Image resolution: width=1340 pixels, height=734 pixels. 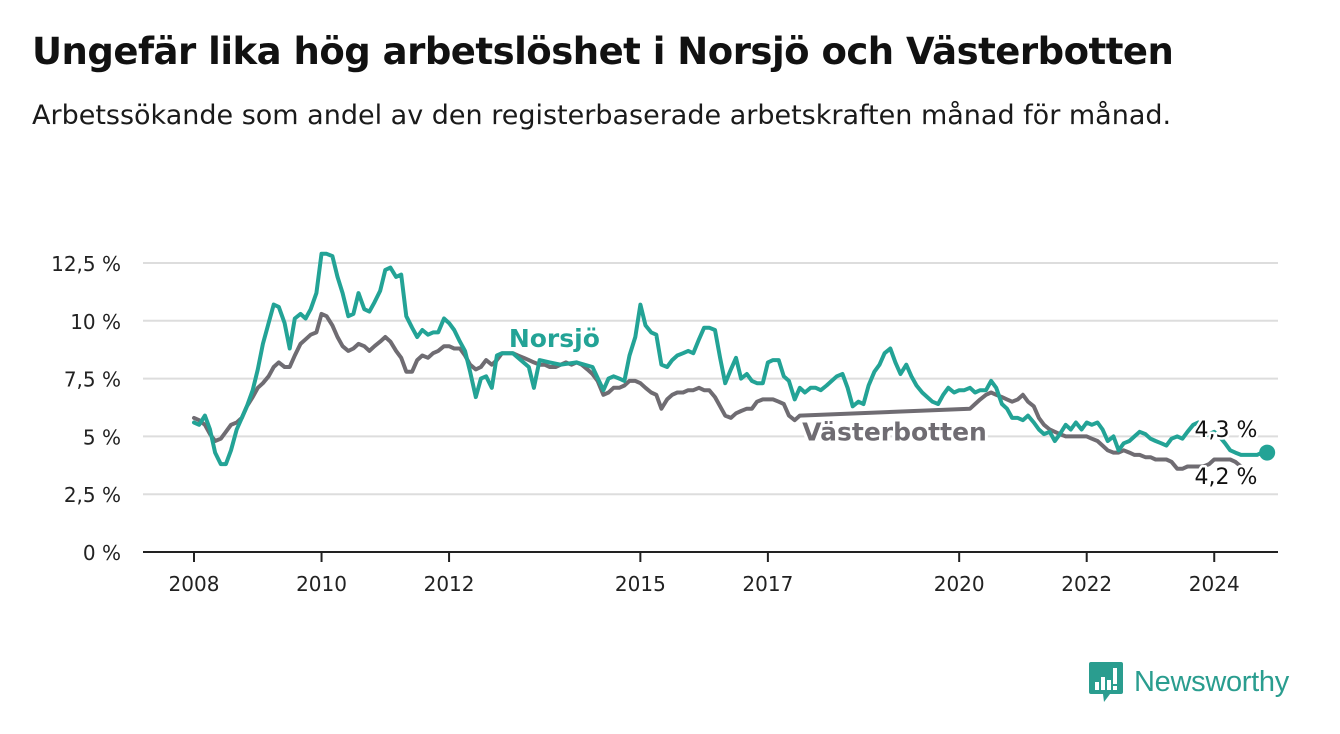 What do you see at coordinates (894, 431) in the screenshot?
I see `series-label-vasterbotten: Västerbotten` at bounding box center [894, 431].